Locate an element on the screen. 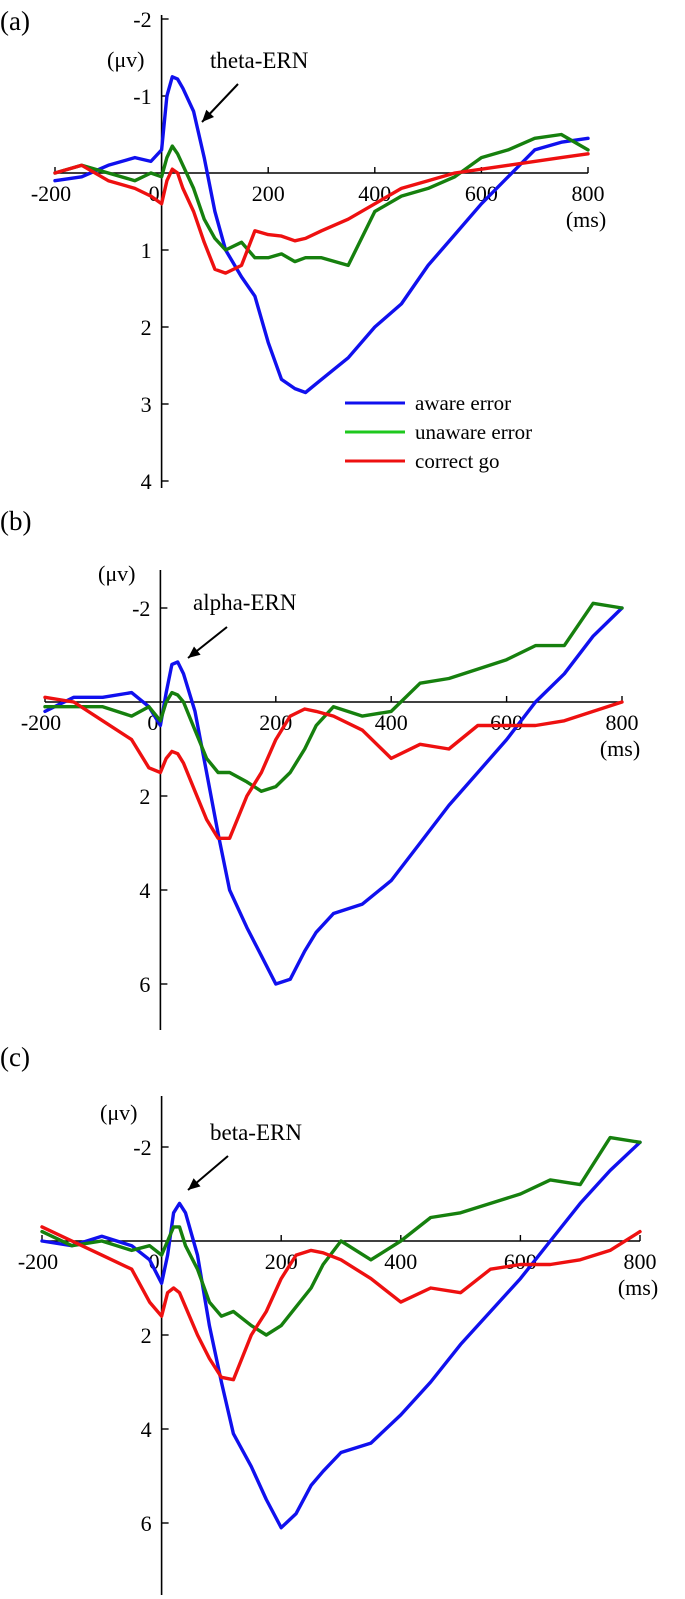 This screenshot has width=685, height=1599. legend-label: unaware error is located at coordinates (473, 432).